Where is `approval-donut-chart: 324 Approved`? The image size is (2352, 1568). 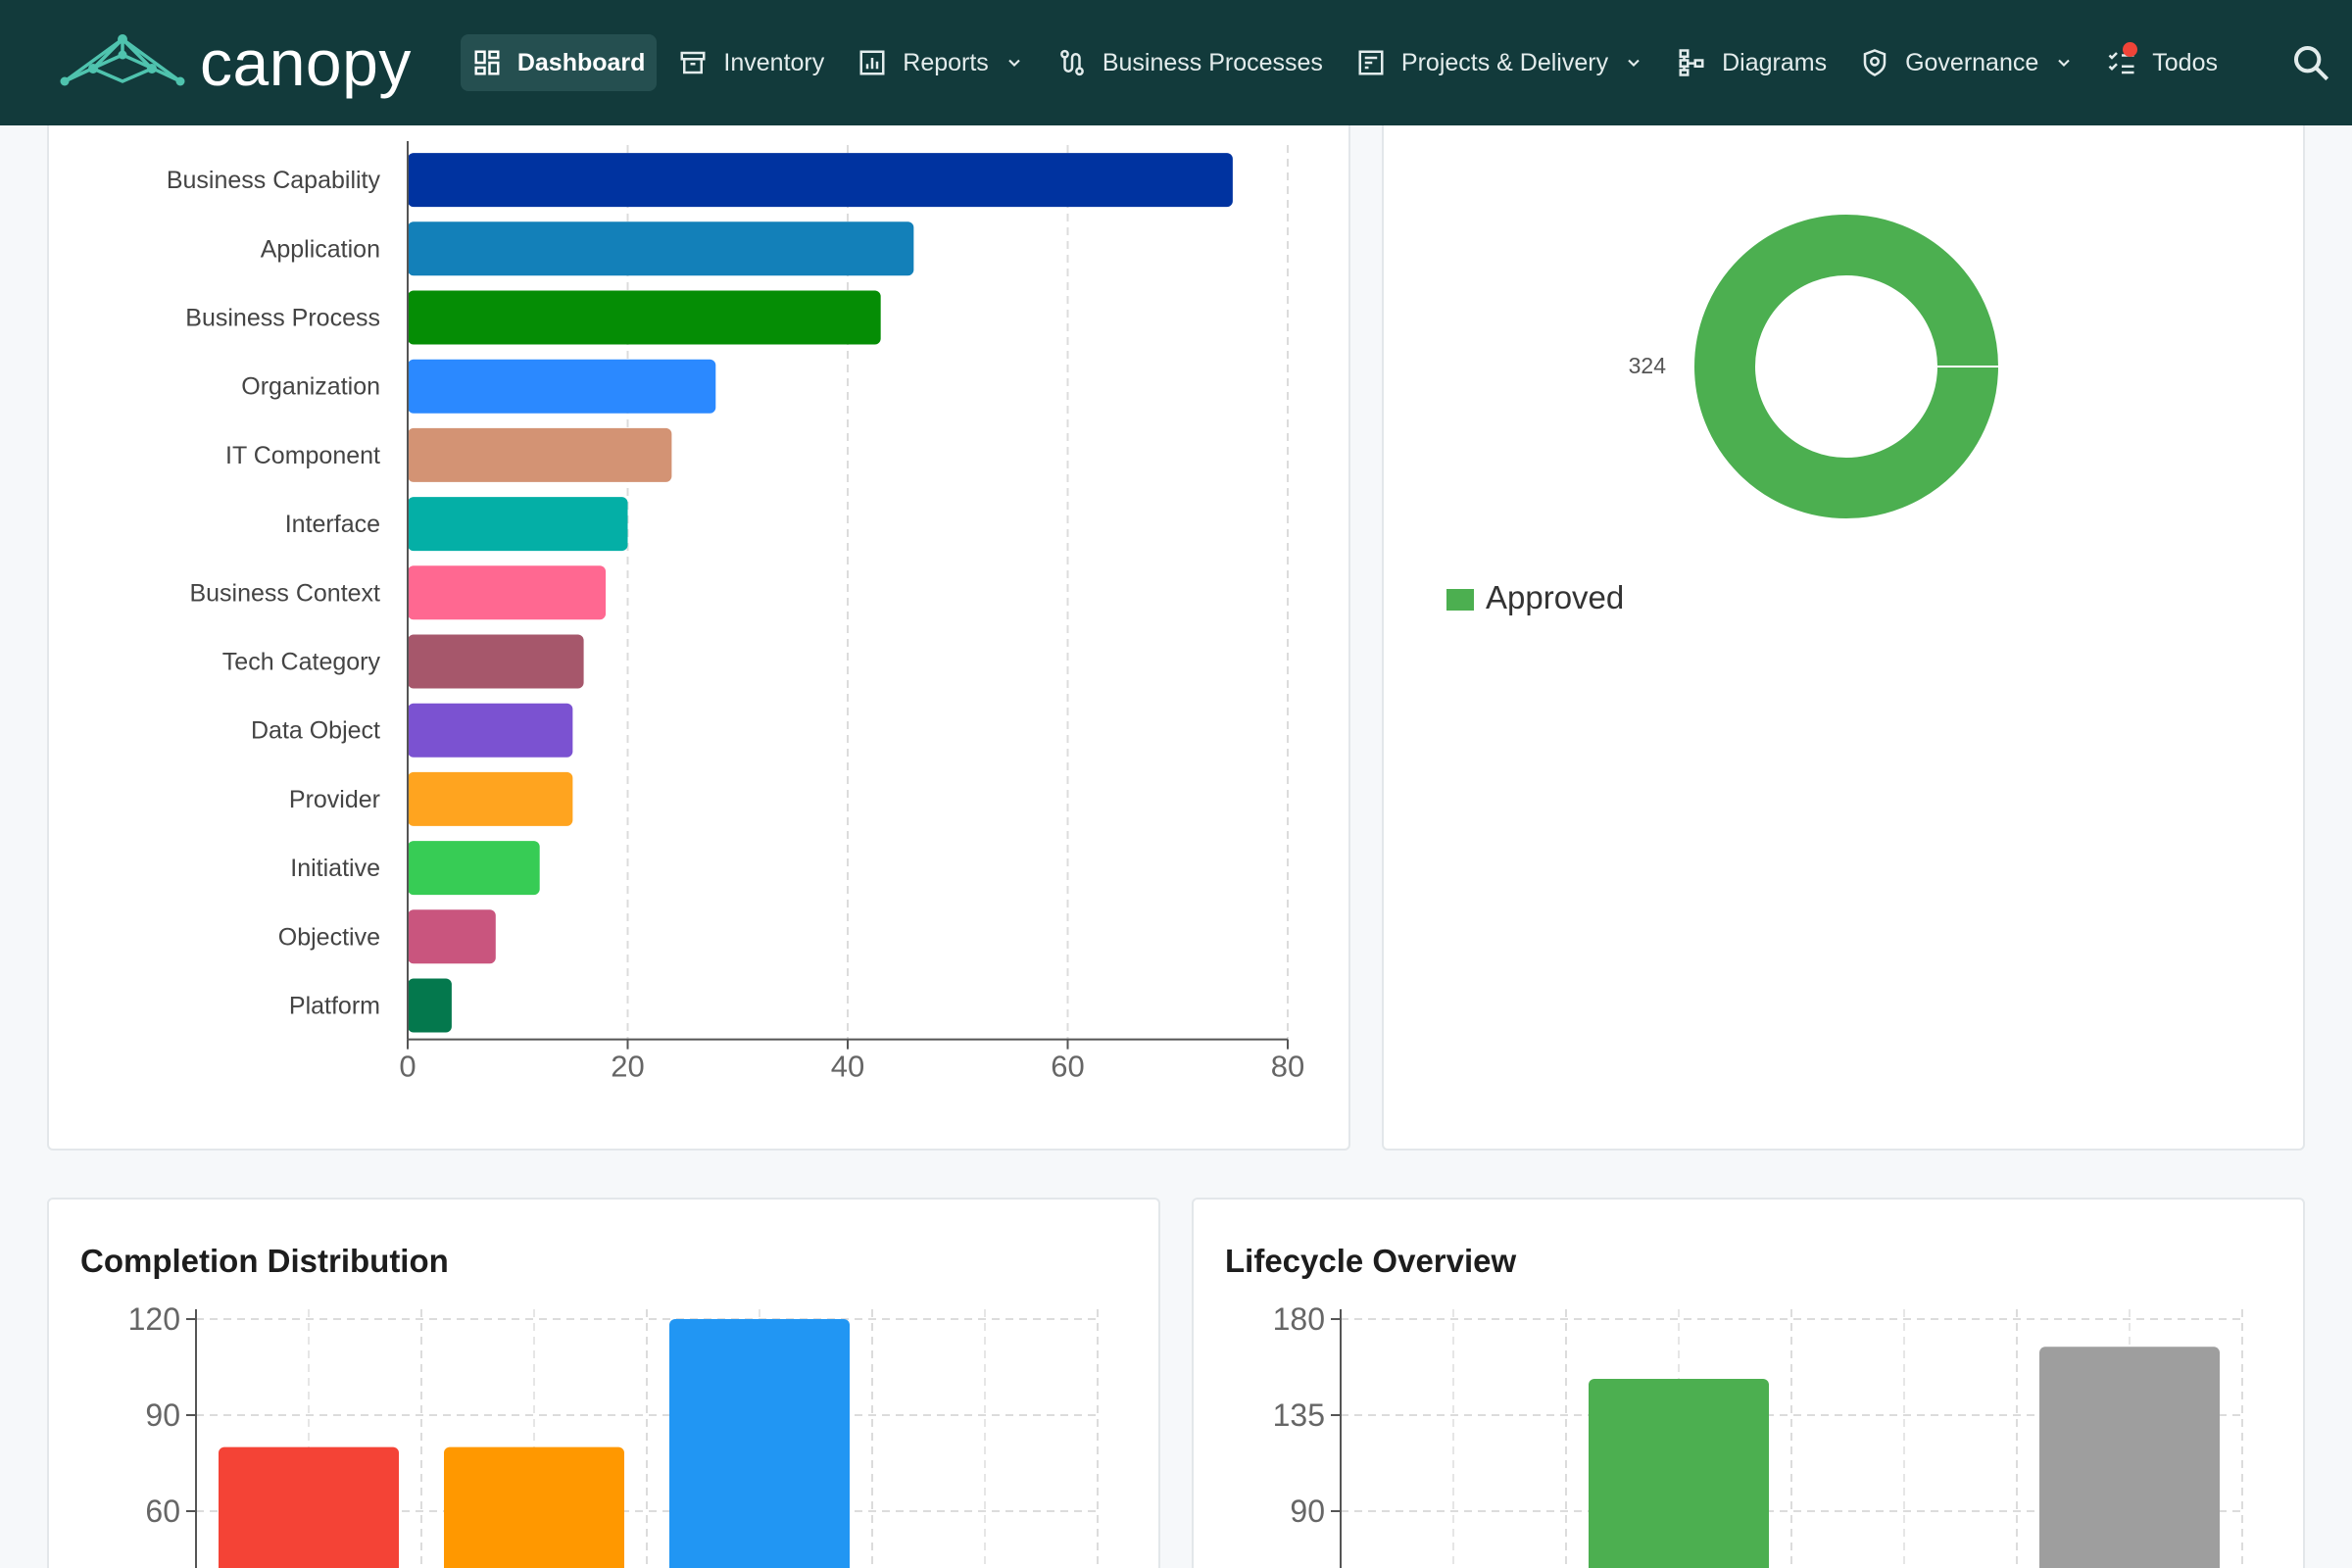
approval-donut-chart: 324 Approved is located at coordinates (1722, 415).